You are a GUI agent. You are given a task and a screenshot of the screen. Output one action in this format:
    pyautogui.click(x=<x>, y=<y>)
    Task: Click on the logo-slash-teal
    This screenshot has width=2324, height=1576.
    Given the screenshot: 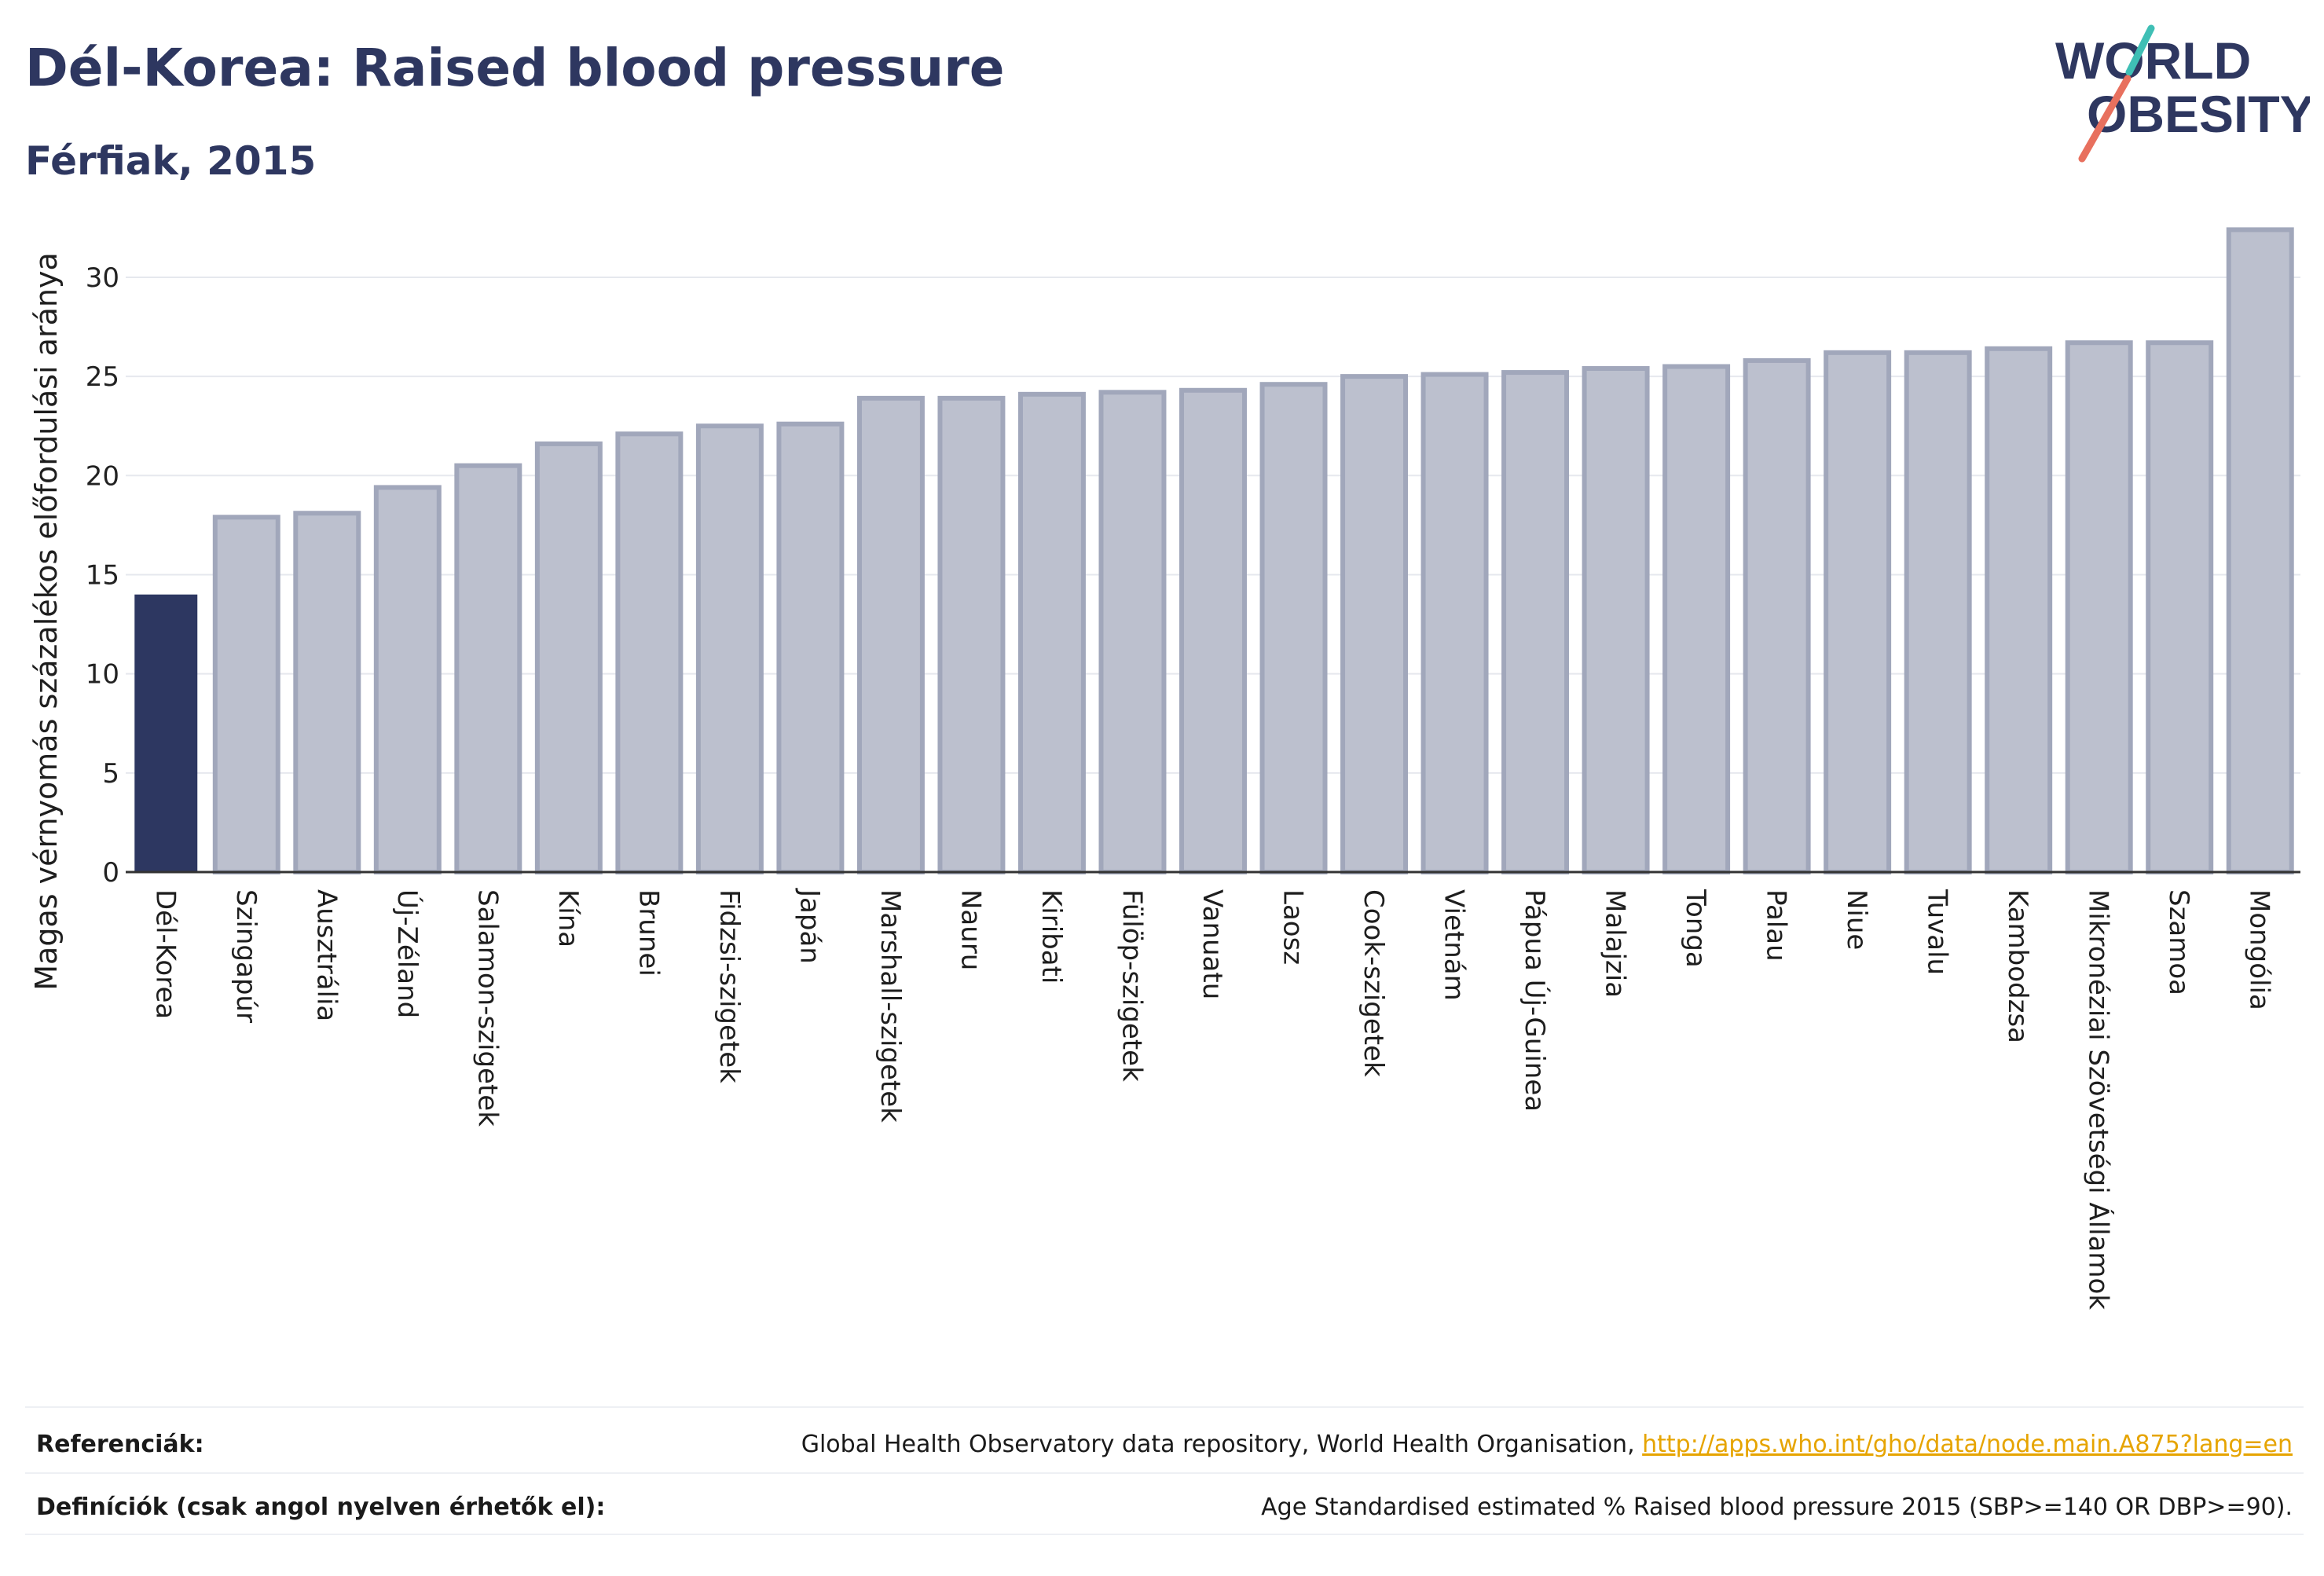 What is the action you would take?
    pyautogui.click(x=2140, y=50)
    